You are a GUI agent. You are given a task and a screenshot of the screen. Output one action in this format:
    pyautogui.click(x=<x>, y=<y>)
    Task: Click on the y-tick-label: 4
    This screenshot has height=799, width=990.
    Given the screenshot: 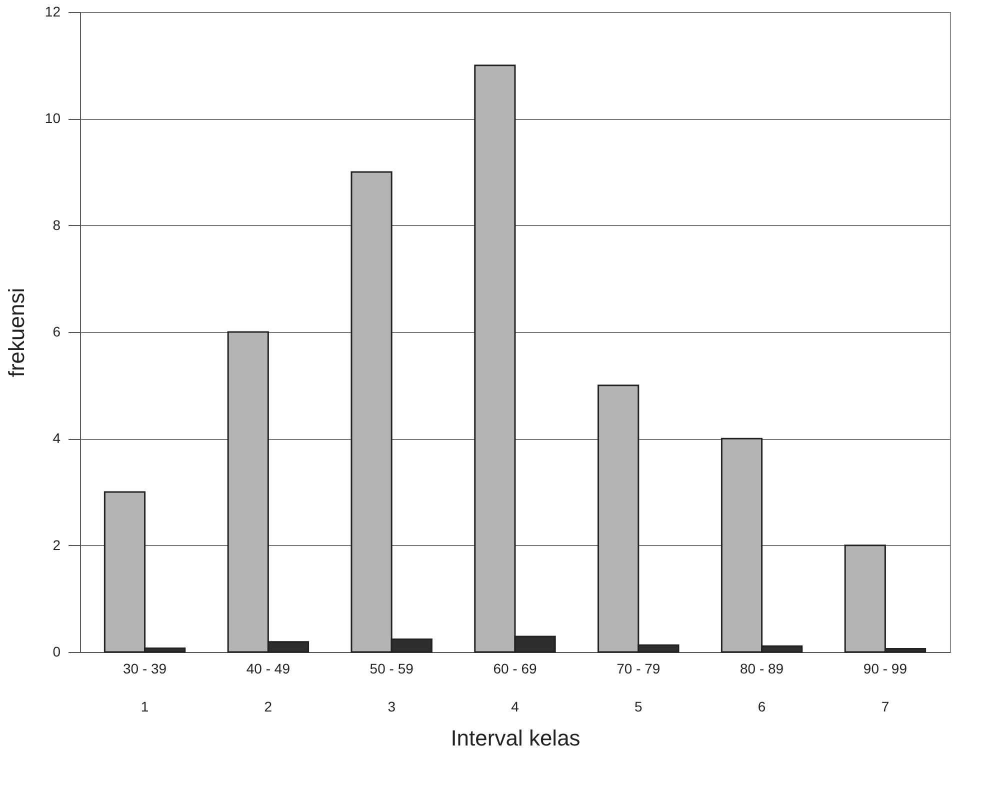 What is the action you would take?
    pyautogui.click(x=56, y=438)
    